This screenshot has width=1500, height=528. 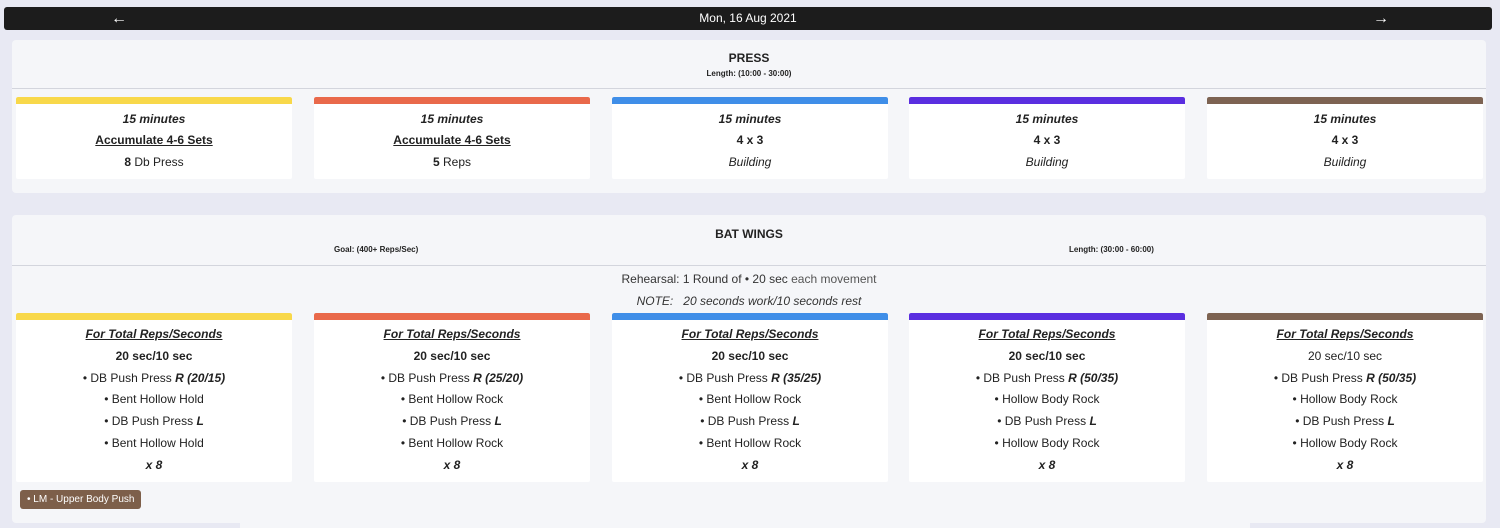 I want to click on movement-1: • DB Push Press R (35/25), so click(x=750, y=378).